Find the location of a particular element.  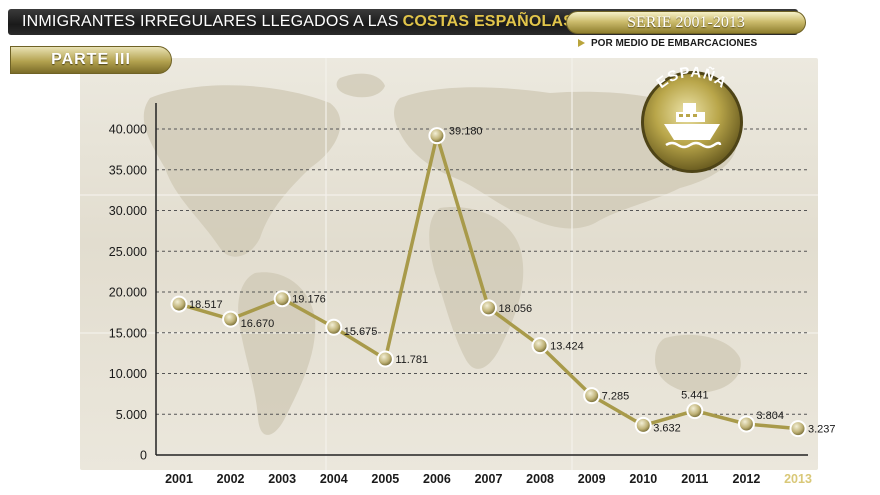

x-tick-label: 2004 is located at coordinates (334, 479).